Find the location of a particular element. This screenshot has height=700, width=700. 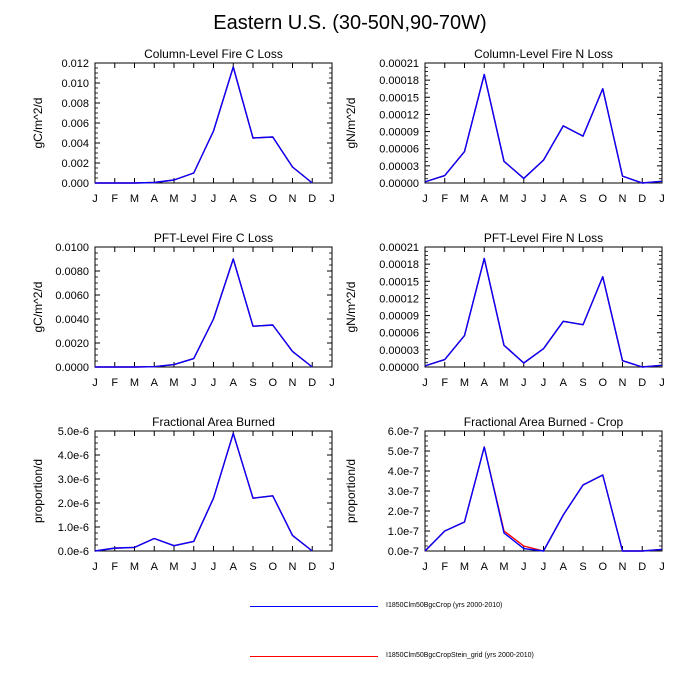

y-tick-label: 0.0040 is located at coordinates (72, 320).